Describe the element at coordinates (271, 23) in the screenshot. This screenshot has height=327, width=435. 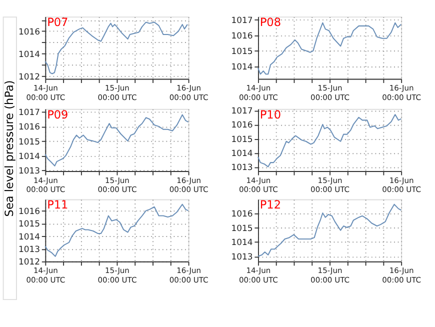
I see `chart-title: P08` at that location.